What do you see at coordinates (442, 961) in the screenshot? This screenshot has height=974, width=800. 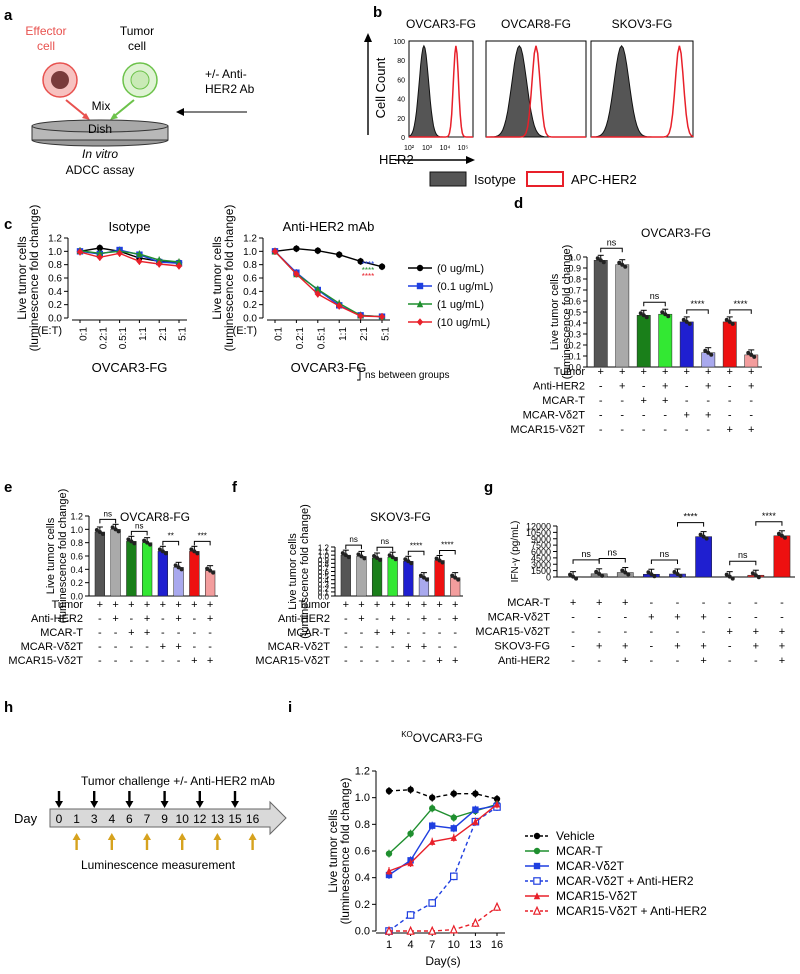 I see `x-axis-label: Day(s)` at bounding box center [442, 961].